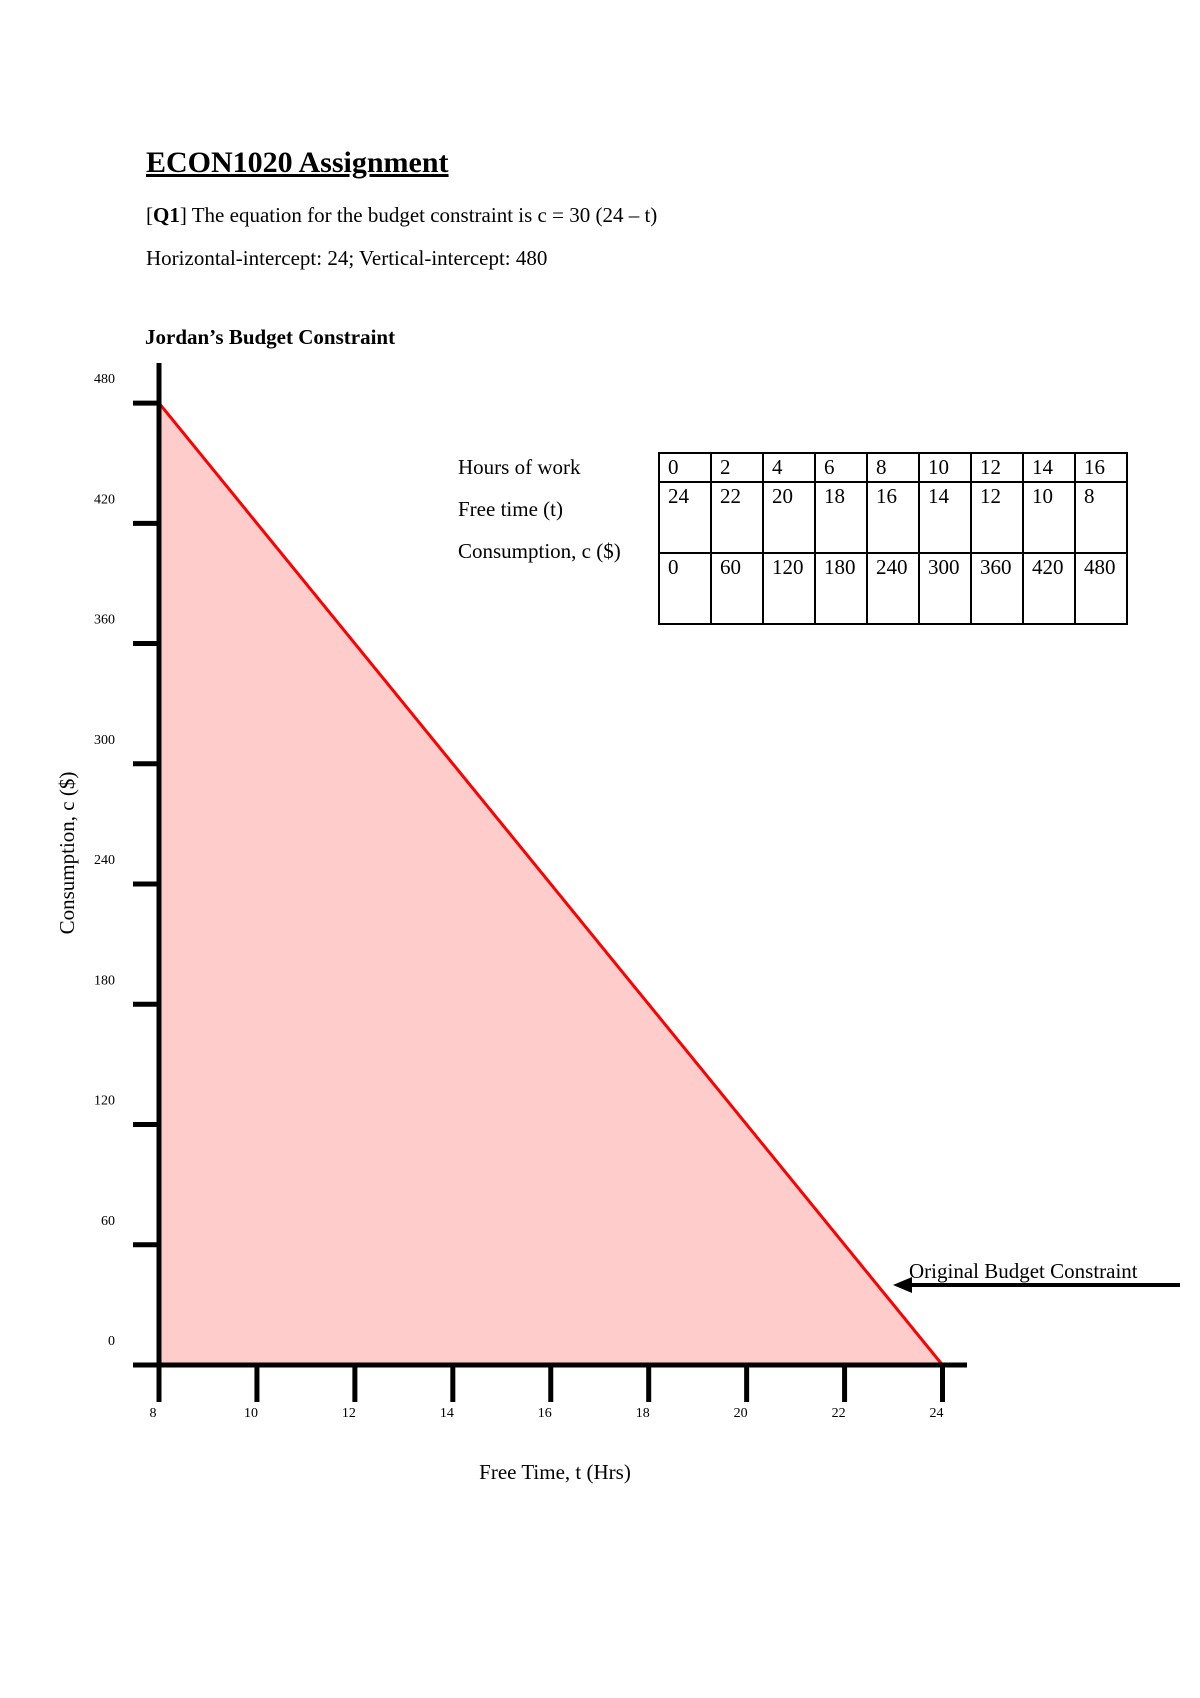  I want to click on table-cell: 420, so click(1049, 588).